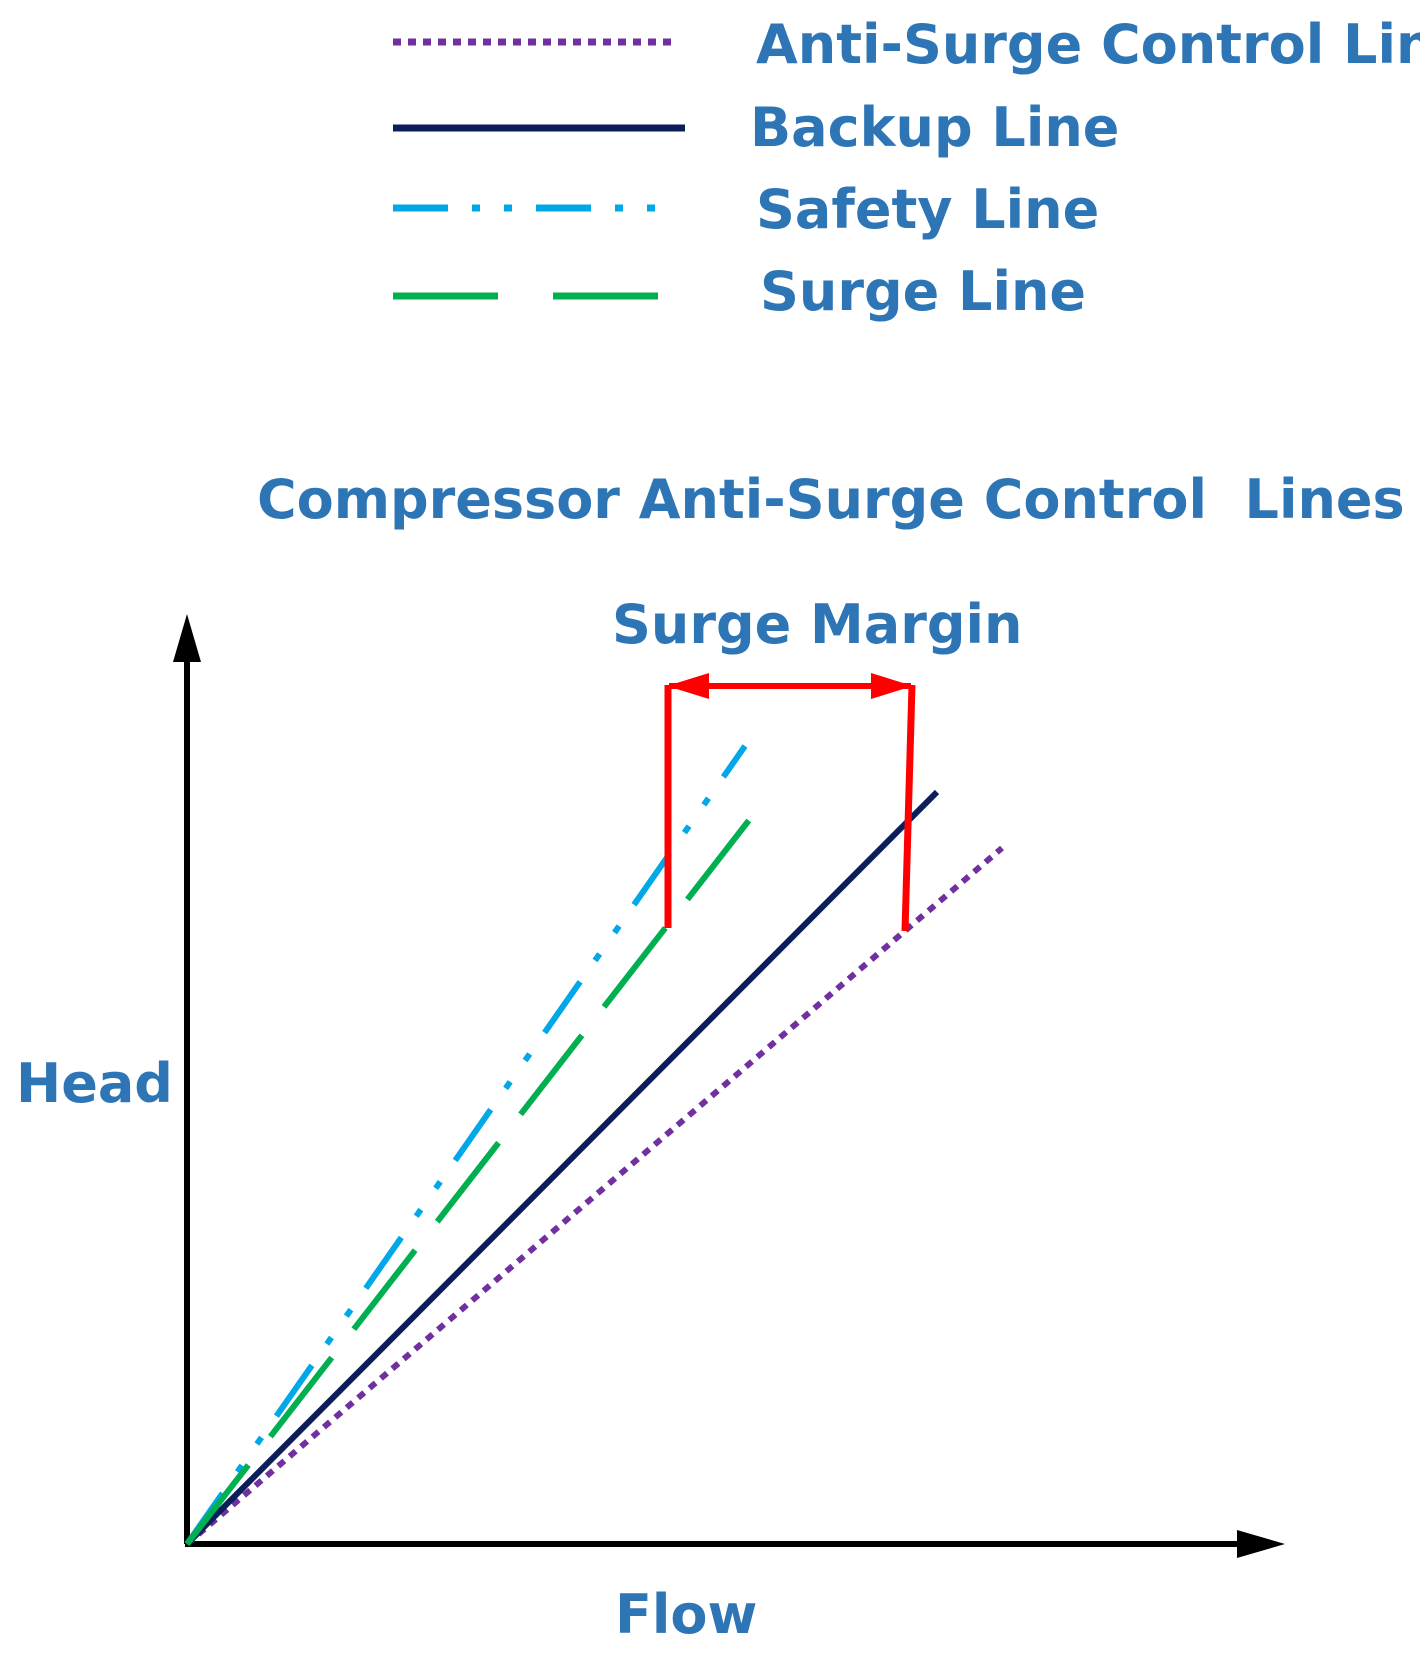 The image size is (1420, 1659). Describe the element at coordinates (790, 802) in the screenshot. I see `surge-margin-indicator` at that location.